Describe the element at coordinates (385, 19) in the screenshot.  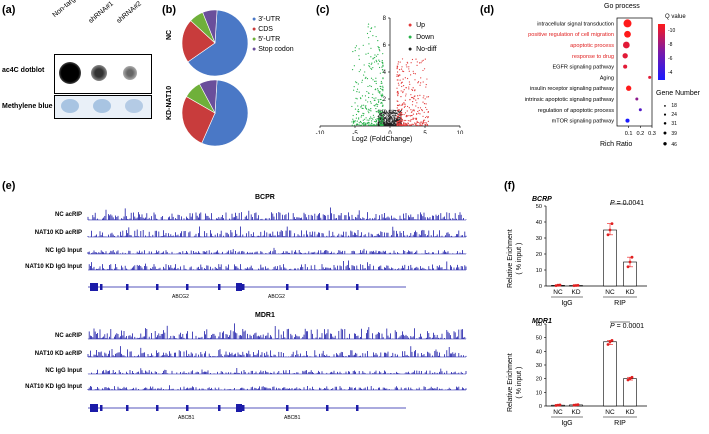
I see `y-tick-label: 8` at that location.